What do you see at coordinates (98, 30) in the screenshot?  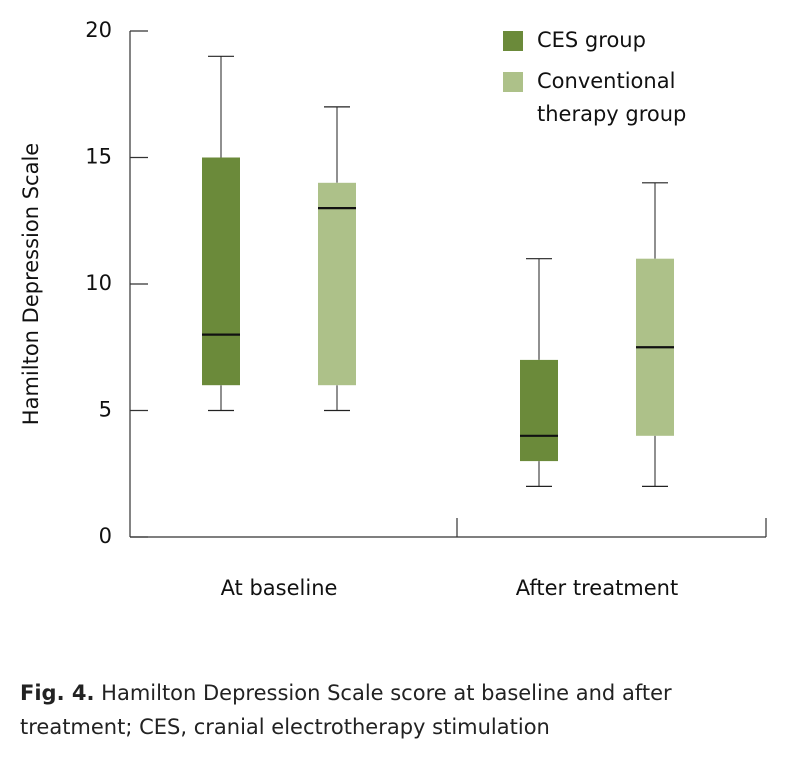 I see `y-tick-label: 20` at bounding box center [98, 30].